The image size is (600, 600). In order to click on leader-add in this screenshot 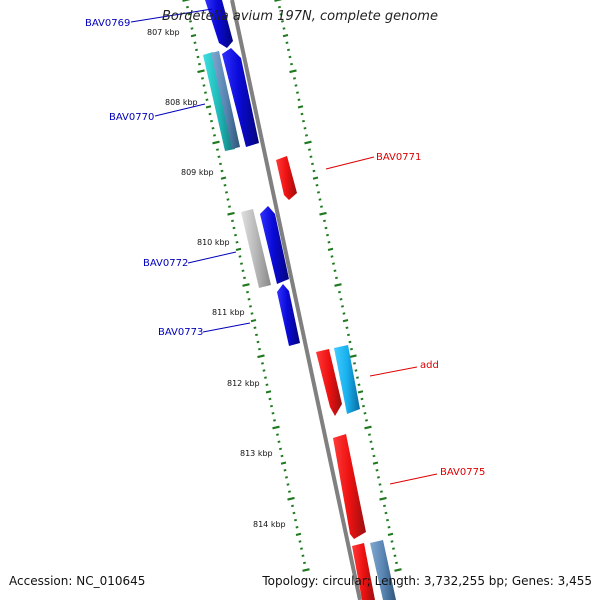, I will do `click(393, 371)`.